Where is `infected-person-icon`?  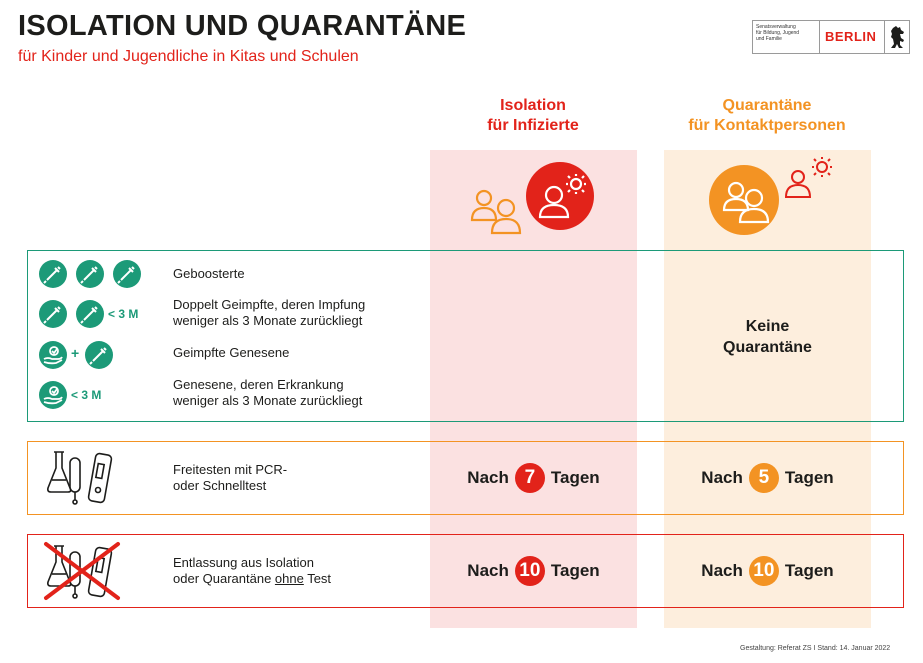
infected-person-icon is located at coordinates (532, 198).